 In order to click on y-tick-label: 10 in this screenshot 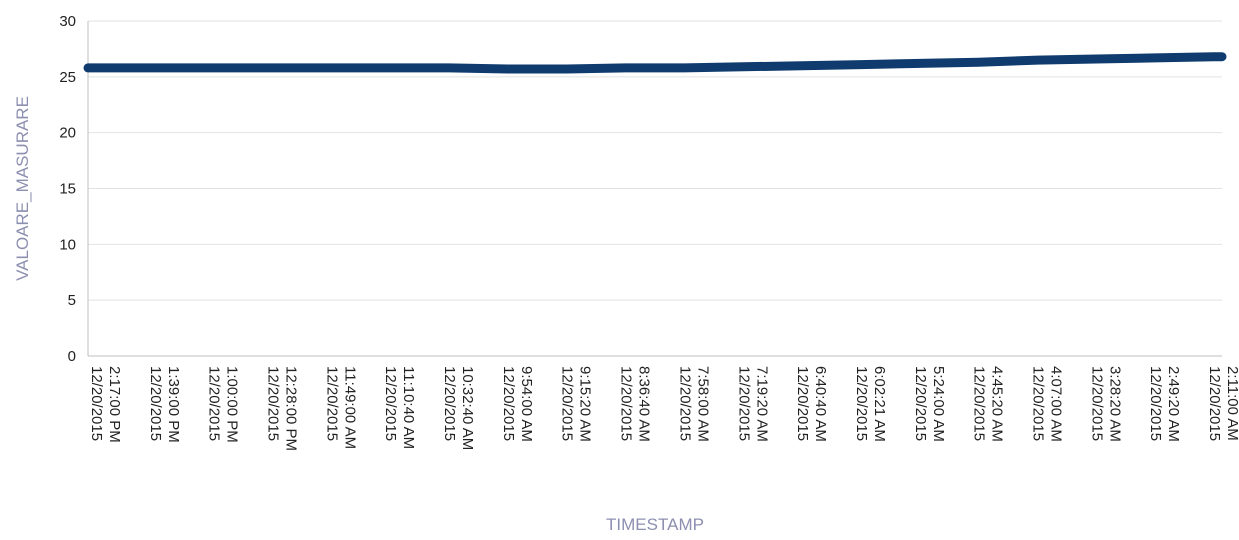, I will do `click(67, 244)`.